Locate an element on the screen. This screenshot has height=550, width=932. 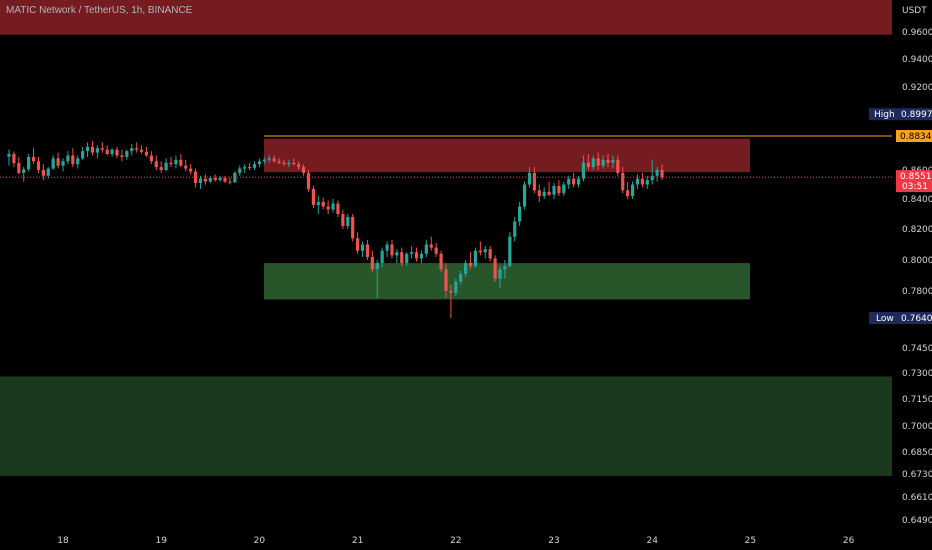
price-tick-label: 0.6610 is located at coordinates (917, 498).